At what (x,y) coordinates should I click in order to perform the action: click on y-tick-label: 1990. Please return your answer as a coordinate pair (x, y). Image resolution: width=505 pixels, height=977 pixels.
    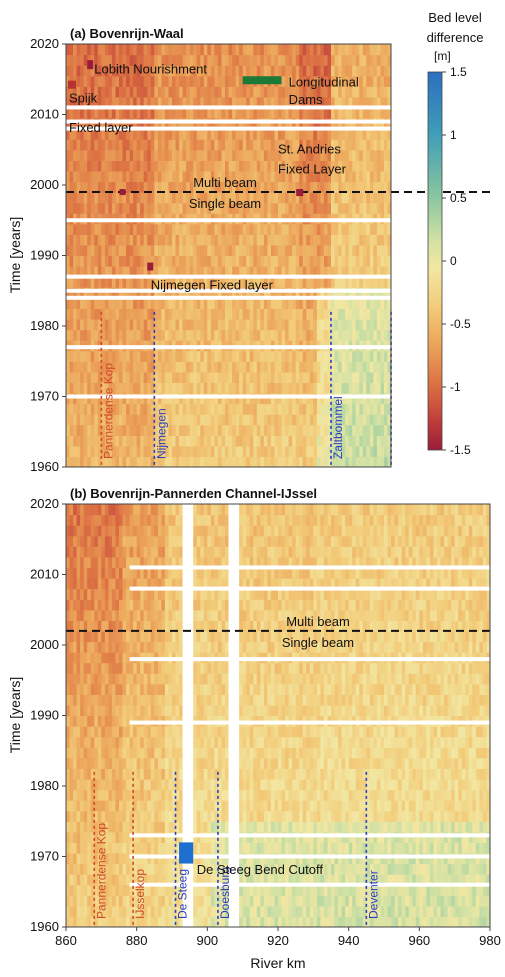
    Looking at the image, I should click on (44, 255).